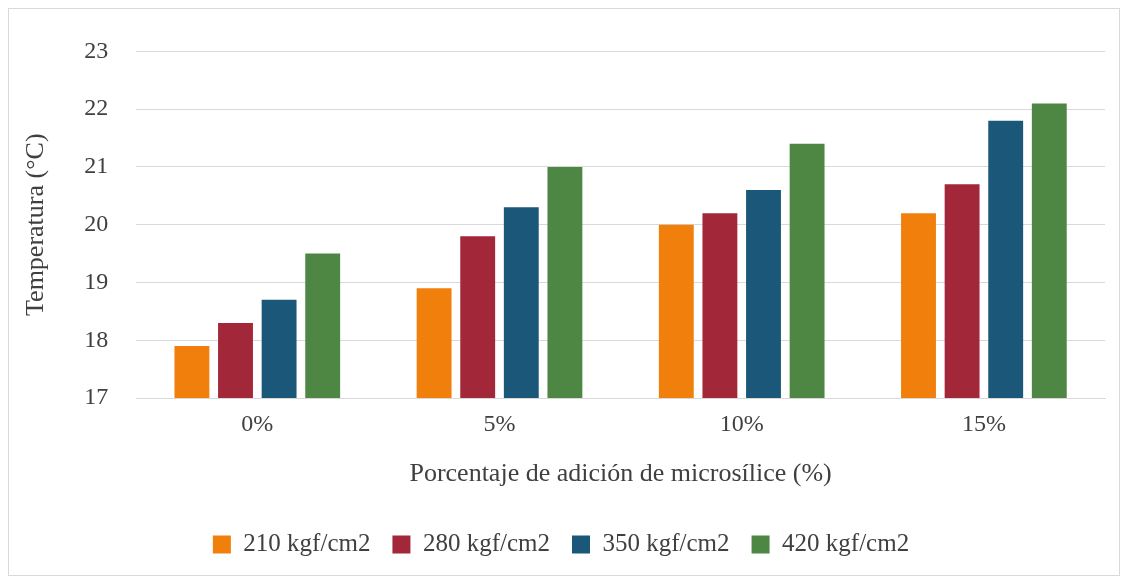 Image resolution: width=1128 pixels, height=584 pixels. Describe the element at coordinates (486, 543) in the screenshot. I see `legend-label: 280 kgf/cm2` at that location.